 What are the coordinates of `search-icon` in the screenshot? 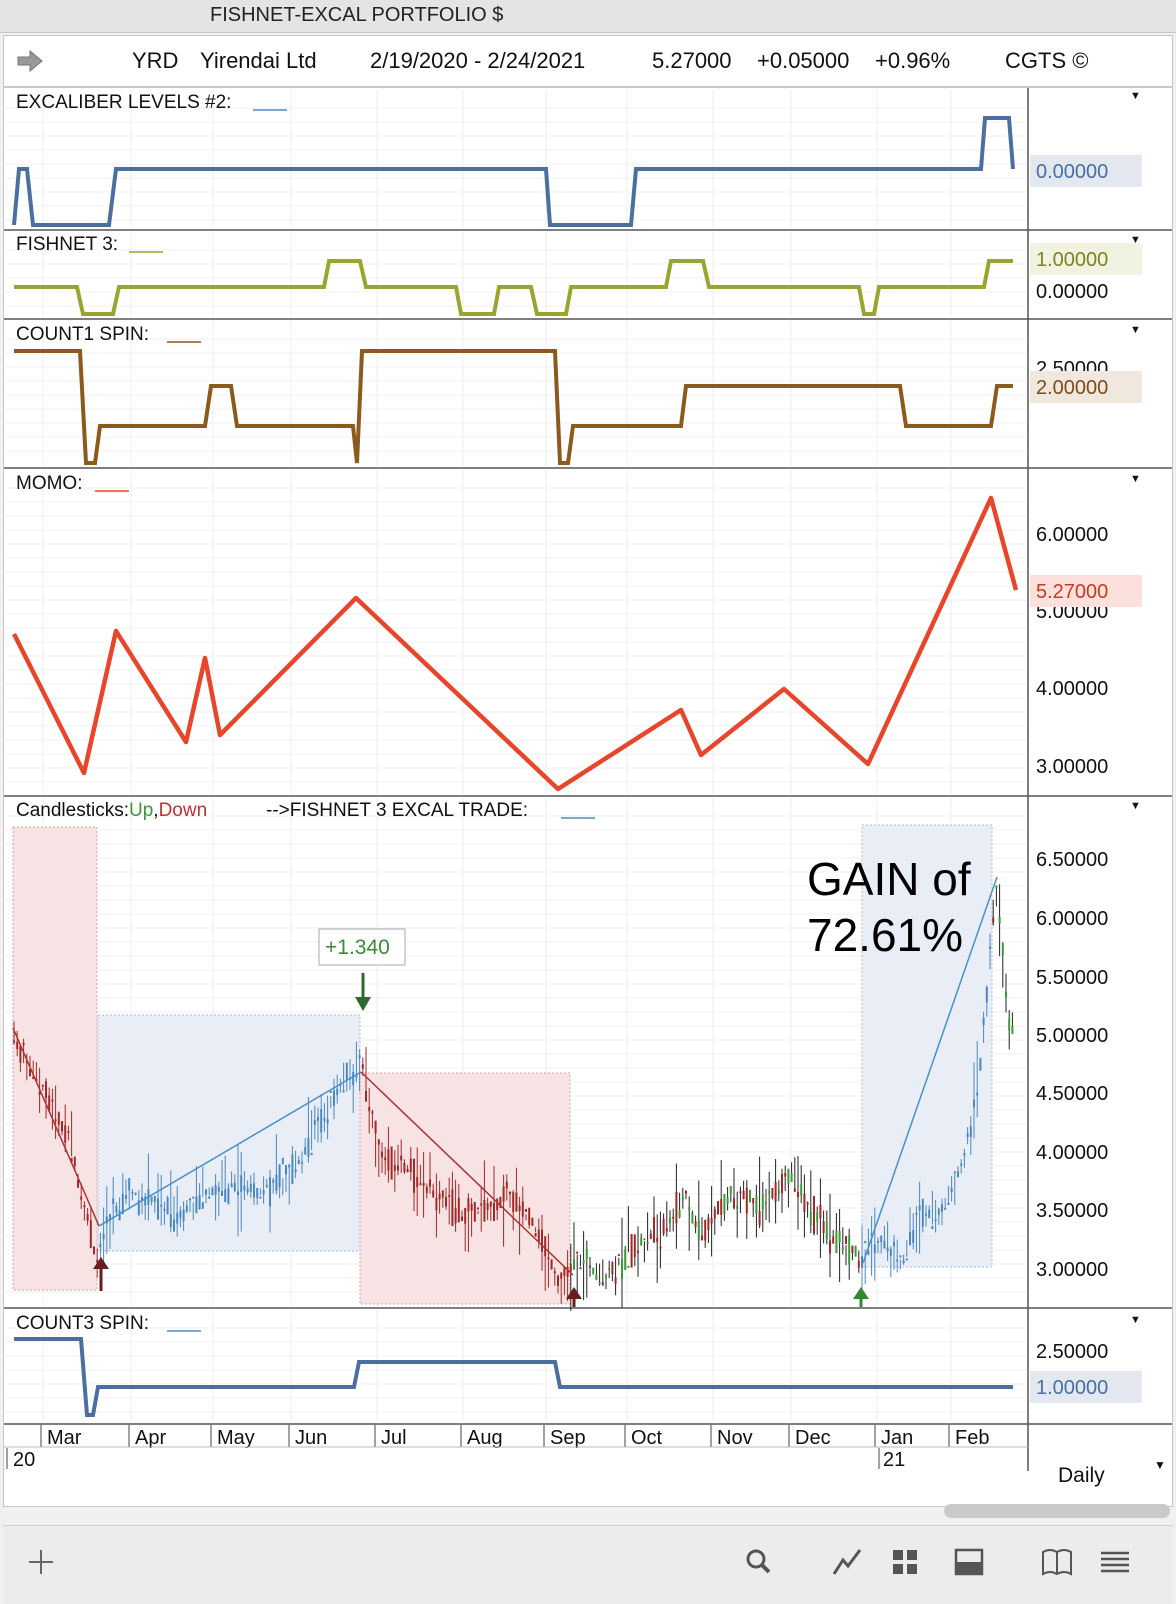 It's located at (759, 1562).